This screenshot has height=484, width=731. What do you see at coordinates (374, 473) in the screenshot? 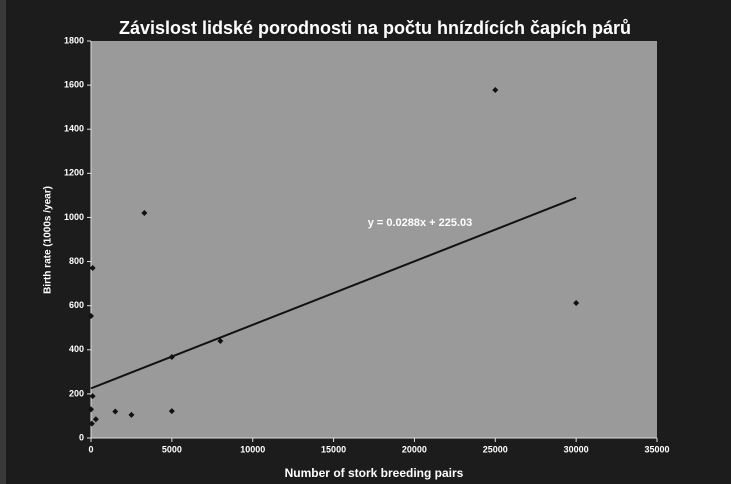
I see `x-axis-label: Number of stork breeding pairs` at bounding box center [374, 473].